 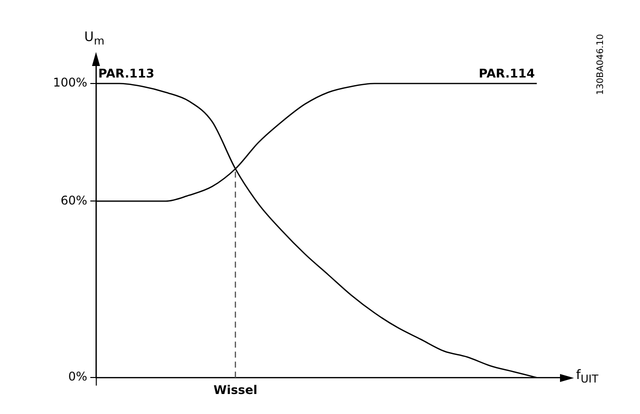 What do you see at coordinates (94, 39) in the screenshot?
I see `y-axis-title: U$_{m}$` at bounding box center [94, 39].